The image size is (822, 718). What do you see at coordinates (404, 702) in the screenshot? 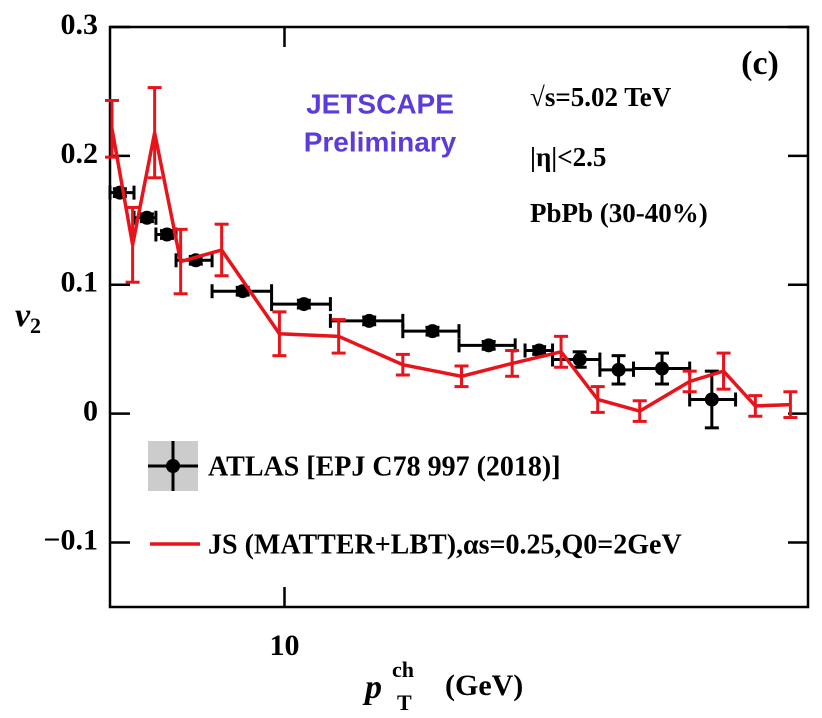
I see `x-axis-label-sub: T` at bounding box center [404, 702].